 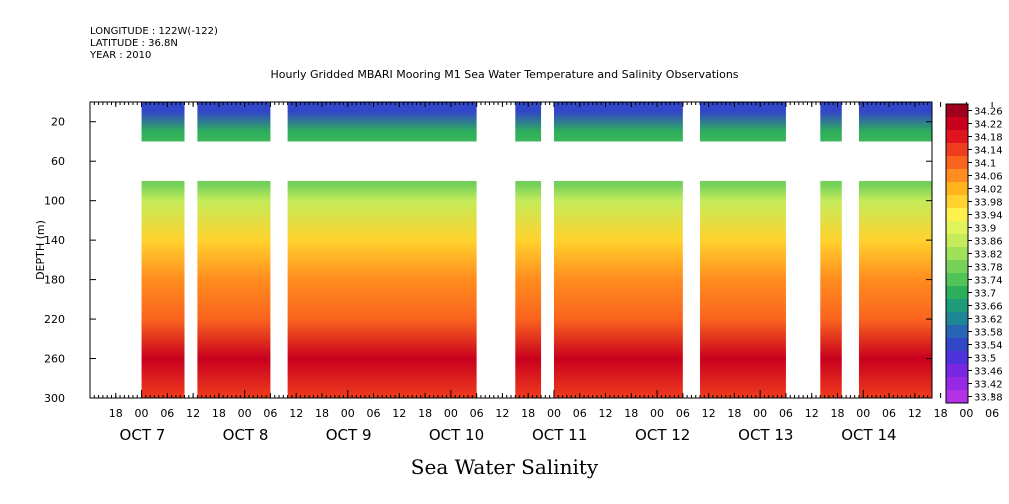 I want to click on y-tick-label: 100, so click(x=54, y=201).